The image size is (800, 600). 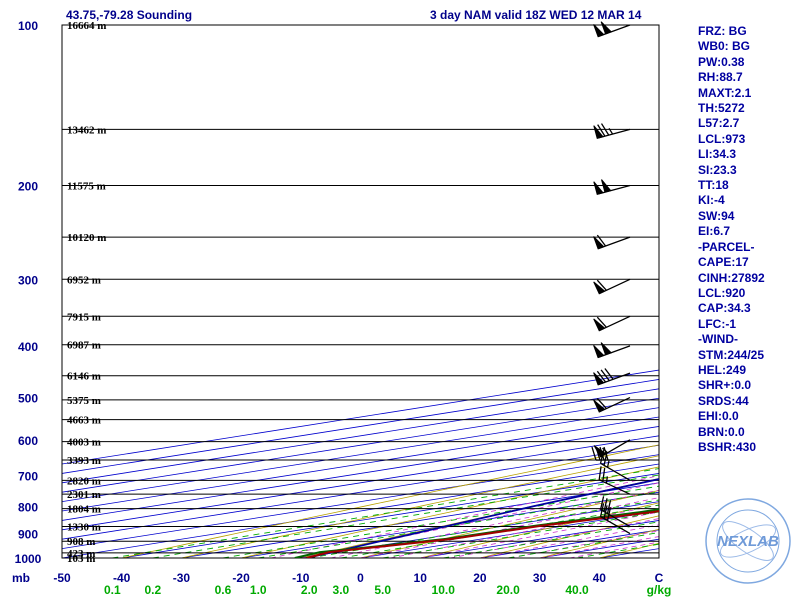 What do you see at coordinates (723, 262) in the screenshot?
I see `index-item: CAPE:17` at bounding box center [723, 262].